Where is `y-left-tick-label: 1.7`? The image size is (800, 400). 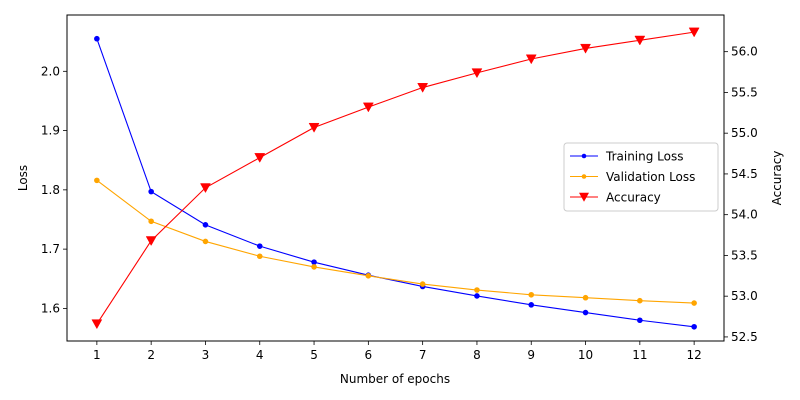
y-left-tick-label: 1.7 is located at coordinates (50, 249).